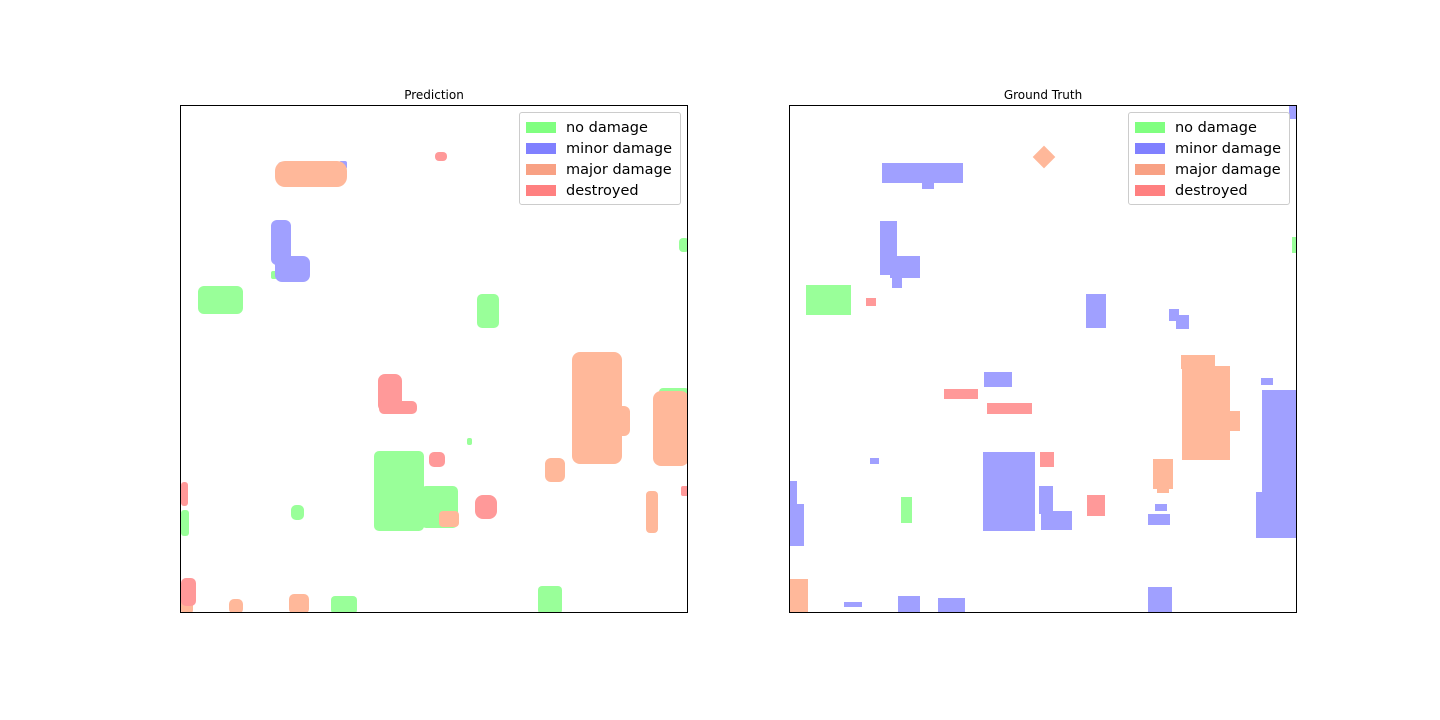 The width and height of the screenshot is (1440, 720). What do you see at coordinates (434, 95) in the screenshot?
I see `panel-title-prediction: Prediction` at bounding box center [434, 95].